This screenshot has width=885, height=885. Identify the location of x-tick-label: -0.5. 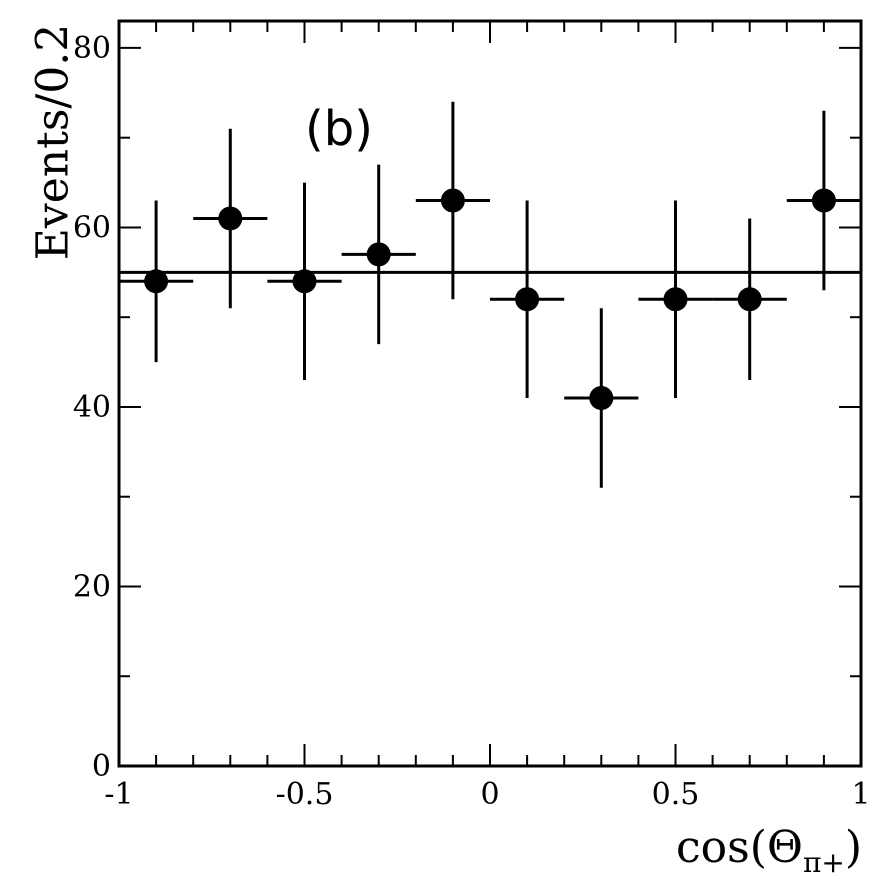
(305, 794).